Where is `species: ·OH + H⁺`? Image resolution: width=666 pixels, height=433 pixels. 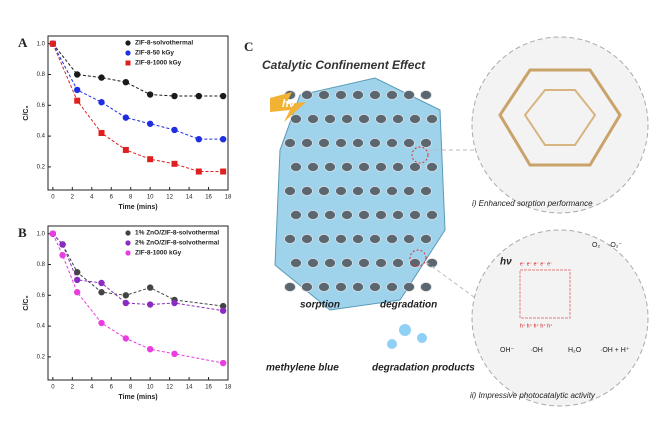
species: ·OH + H⁺ is located at coordinates (615, 350).